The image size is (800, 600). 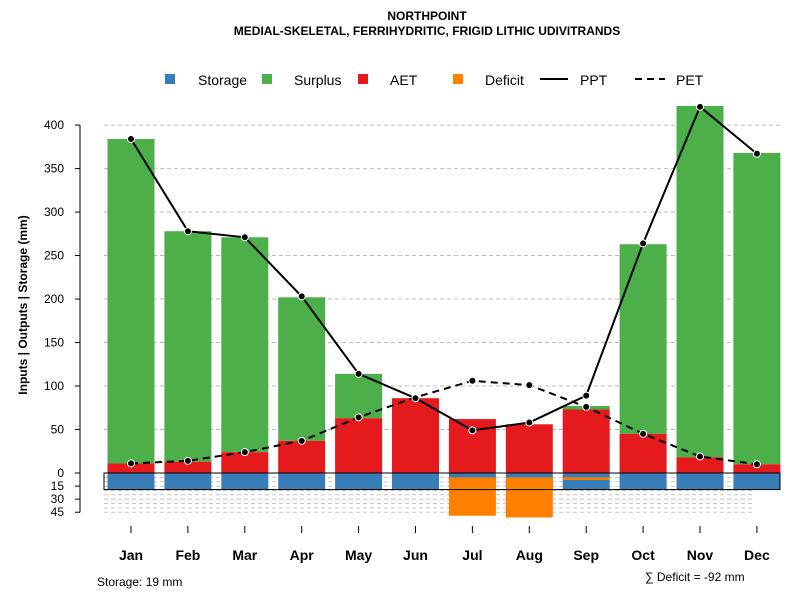 I want to click on legend-storage-swatch, so click(x=170, y=79).